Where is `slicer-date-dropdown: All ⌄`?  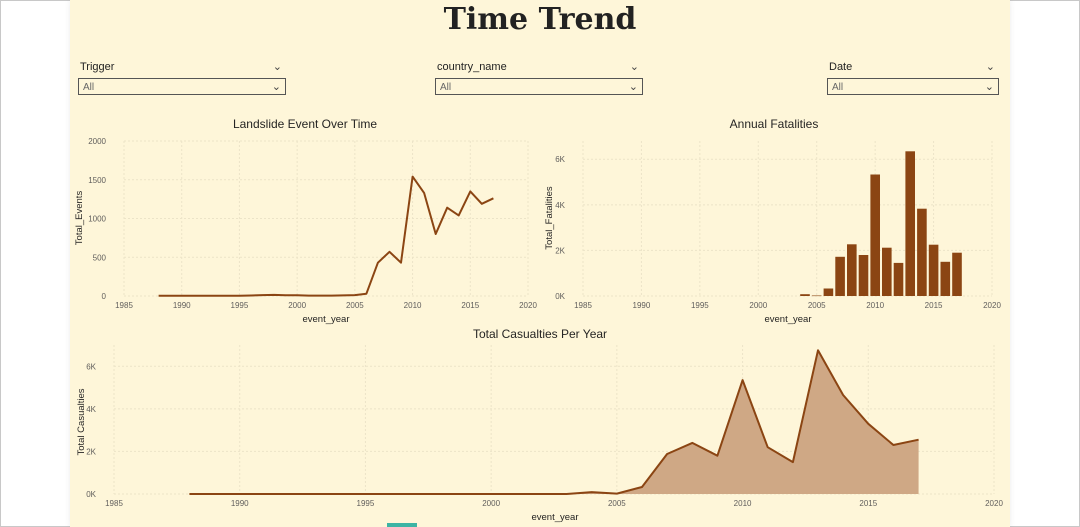 slicer-date-dropdown: All ⌄ is located at coordinates (913, 86).